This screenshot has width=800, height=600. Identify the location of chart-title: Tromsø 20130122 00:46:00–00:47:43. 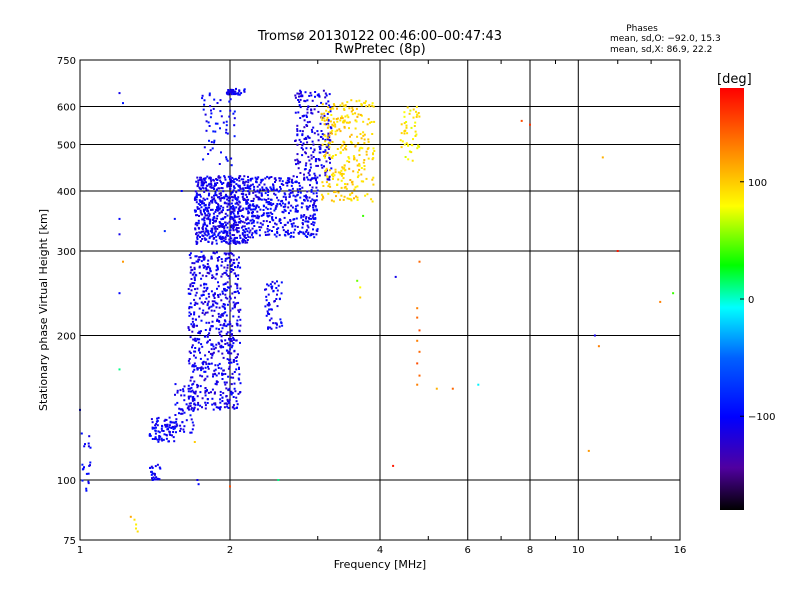
(379, 36).